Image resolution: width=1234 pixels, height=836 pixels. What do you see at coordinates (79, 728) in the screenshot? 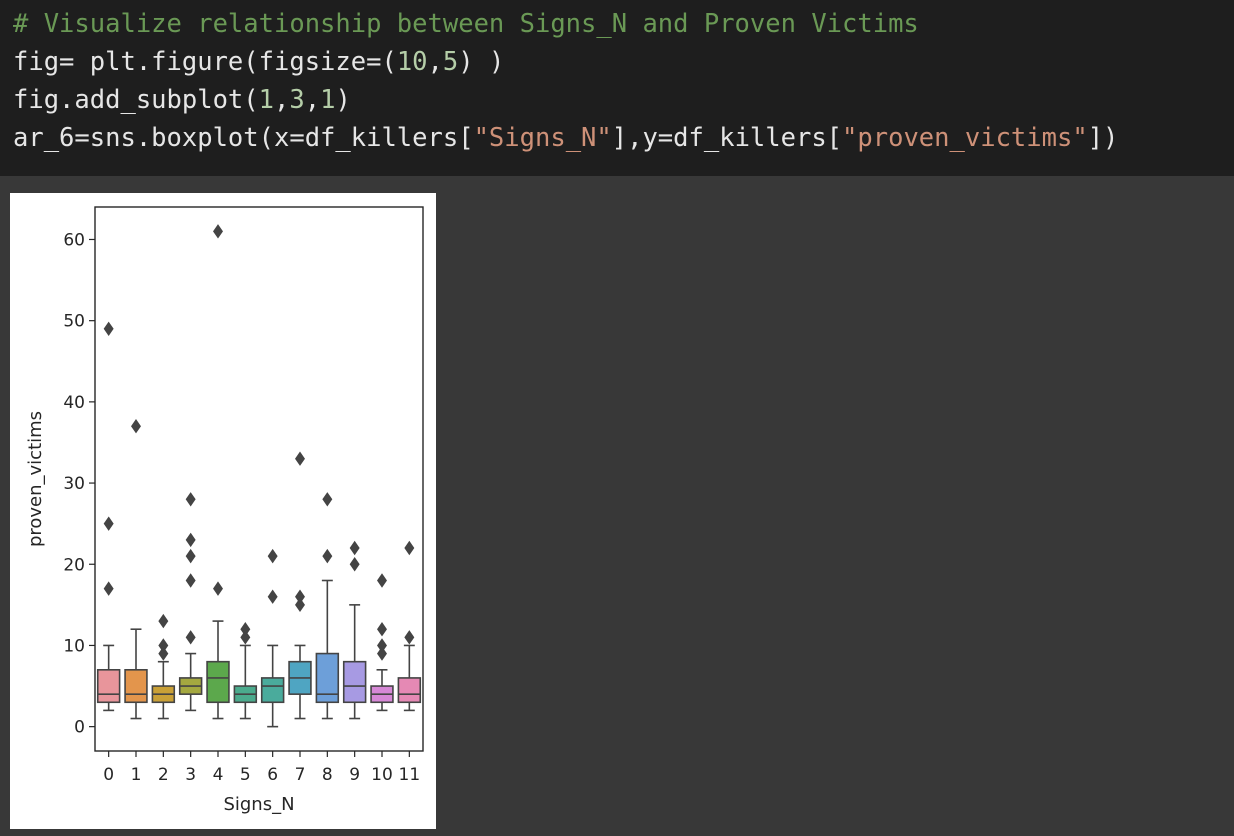
I see `y-tick-label: 0` at bounding box center [79, 728].